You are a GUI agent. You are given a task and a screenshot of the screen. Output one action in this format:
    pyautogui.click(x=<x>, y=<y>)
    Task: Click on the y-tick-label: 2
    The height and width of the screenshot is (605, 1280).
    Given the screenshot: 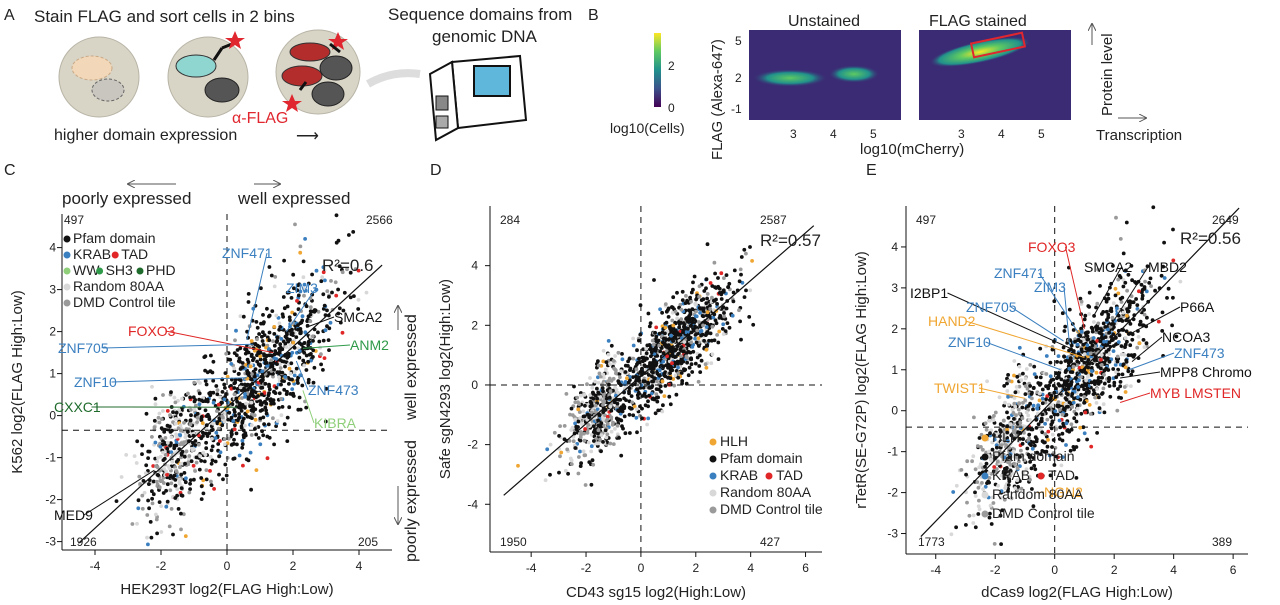 What is the action you would take?
    pyautogui.click(x=474, y=325)
    